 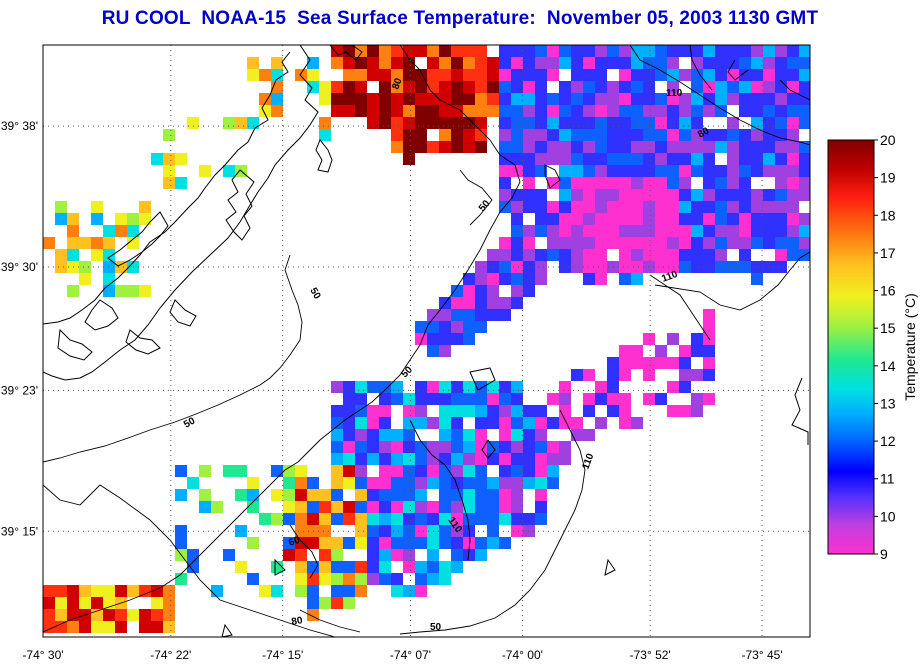 What do you see at coordinates (19, 328) in the screenshot?
I see `latitude-labels: 39° 38' 39° 30' 39° 23' 39° 15'` at bounding box center [19, 328].